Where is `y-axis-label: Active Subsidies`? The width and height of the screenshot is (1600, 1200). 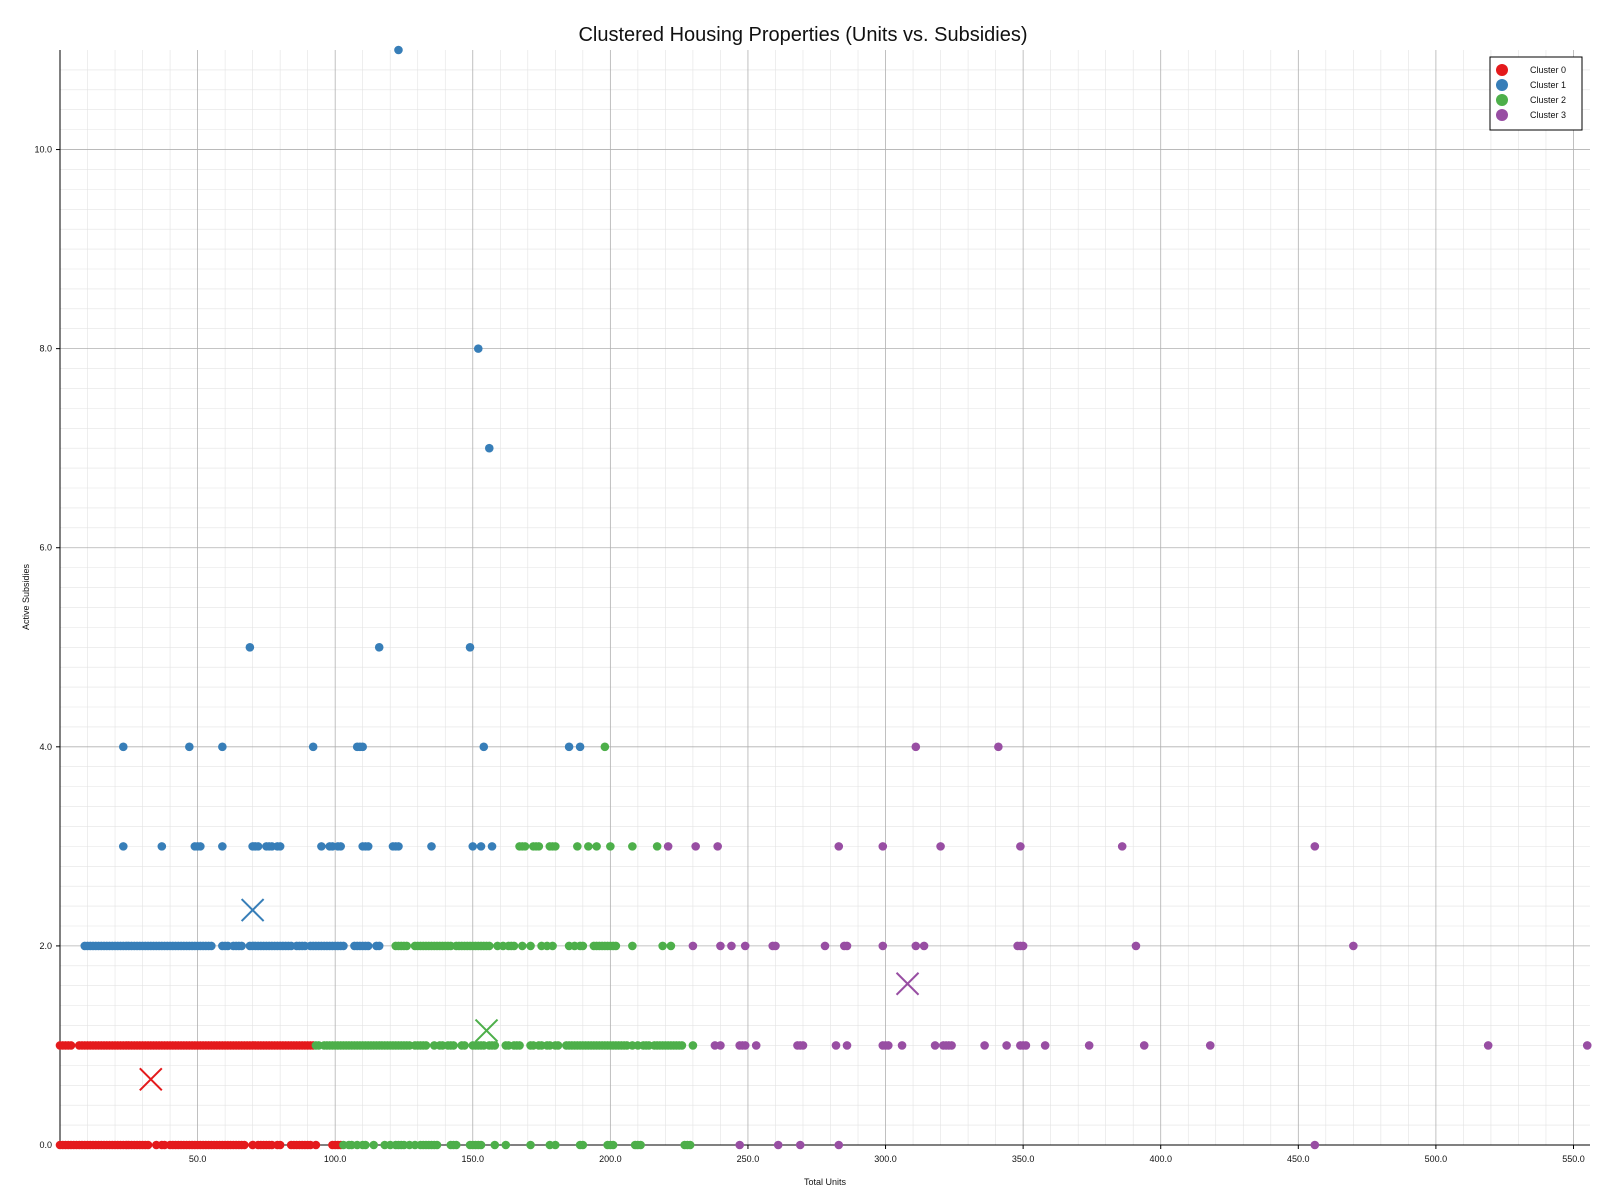 y-axis-label: Active Subsidies is located at coordinates (26, 596).